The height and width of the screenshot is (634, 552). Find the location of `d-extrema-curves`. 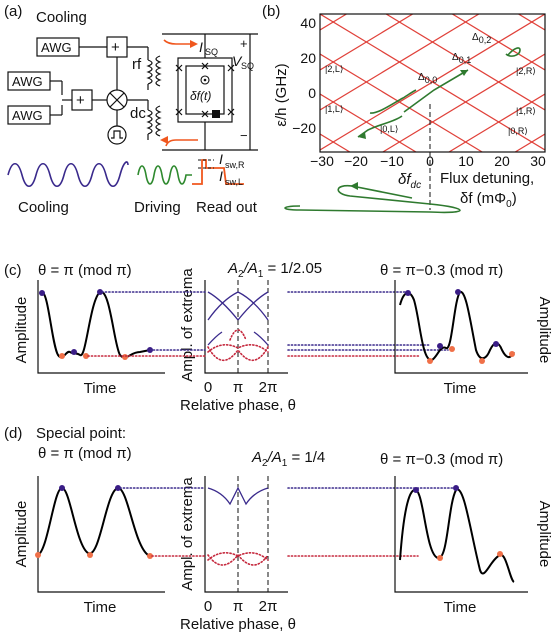

d-extrema-curves is located at coordinates (238, 526).